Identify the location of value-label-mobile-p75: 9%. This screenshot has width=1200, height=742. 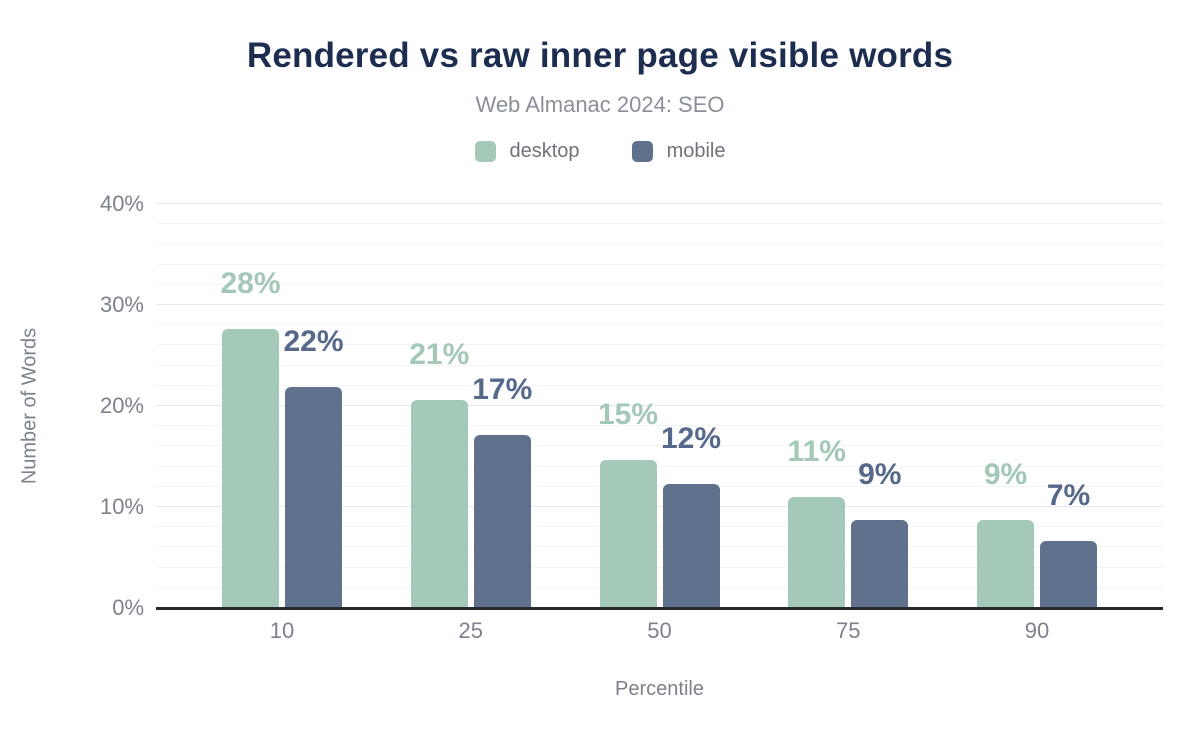
(880, 475).